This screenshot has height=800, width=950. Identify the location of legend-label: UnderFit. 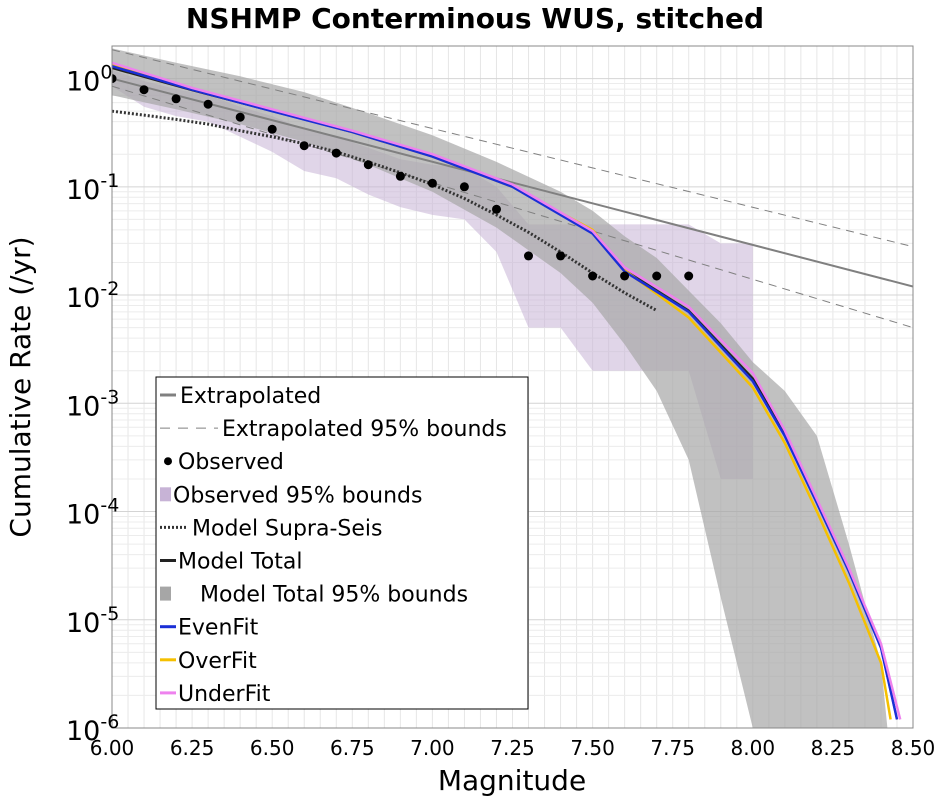
(224, 694).